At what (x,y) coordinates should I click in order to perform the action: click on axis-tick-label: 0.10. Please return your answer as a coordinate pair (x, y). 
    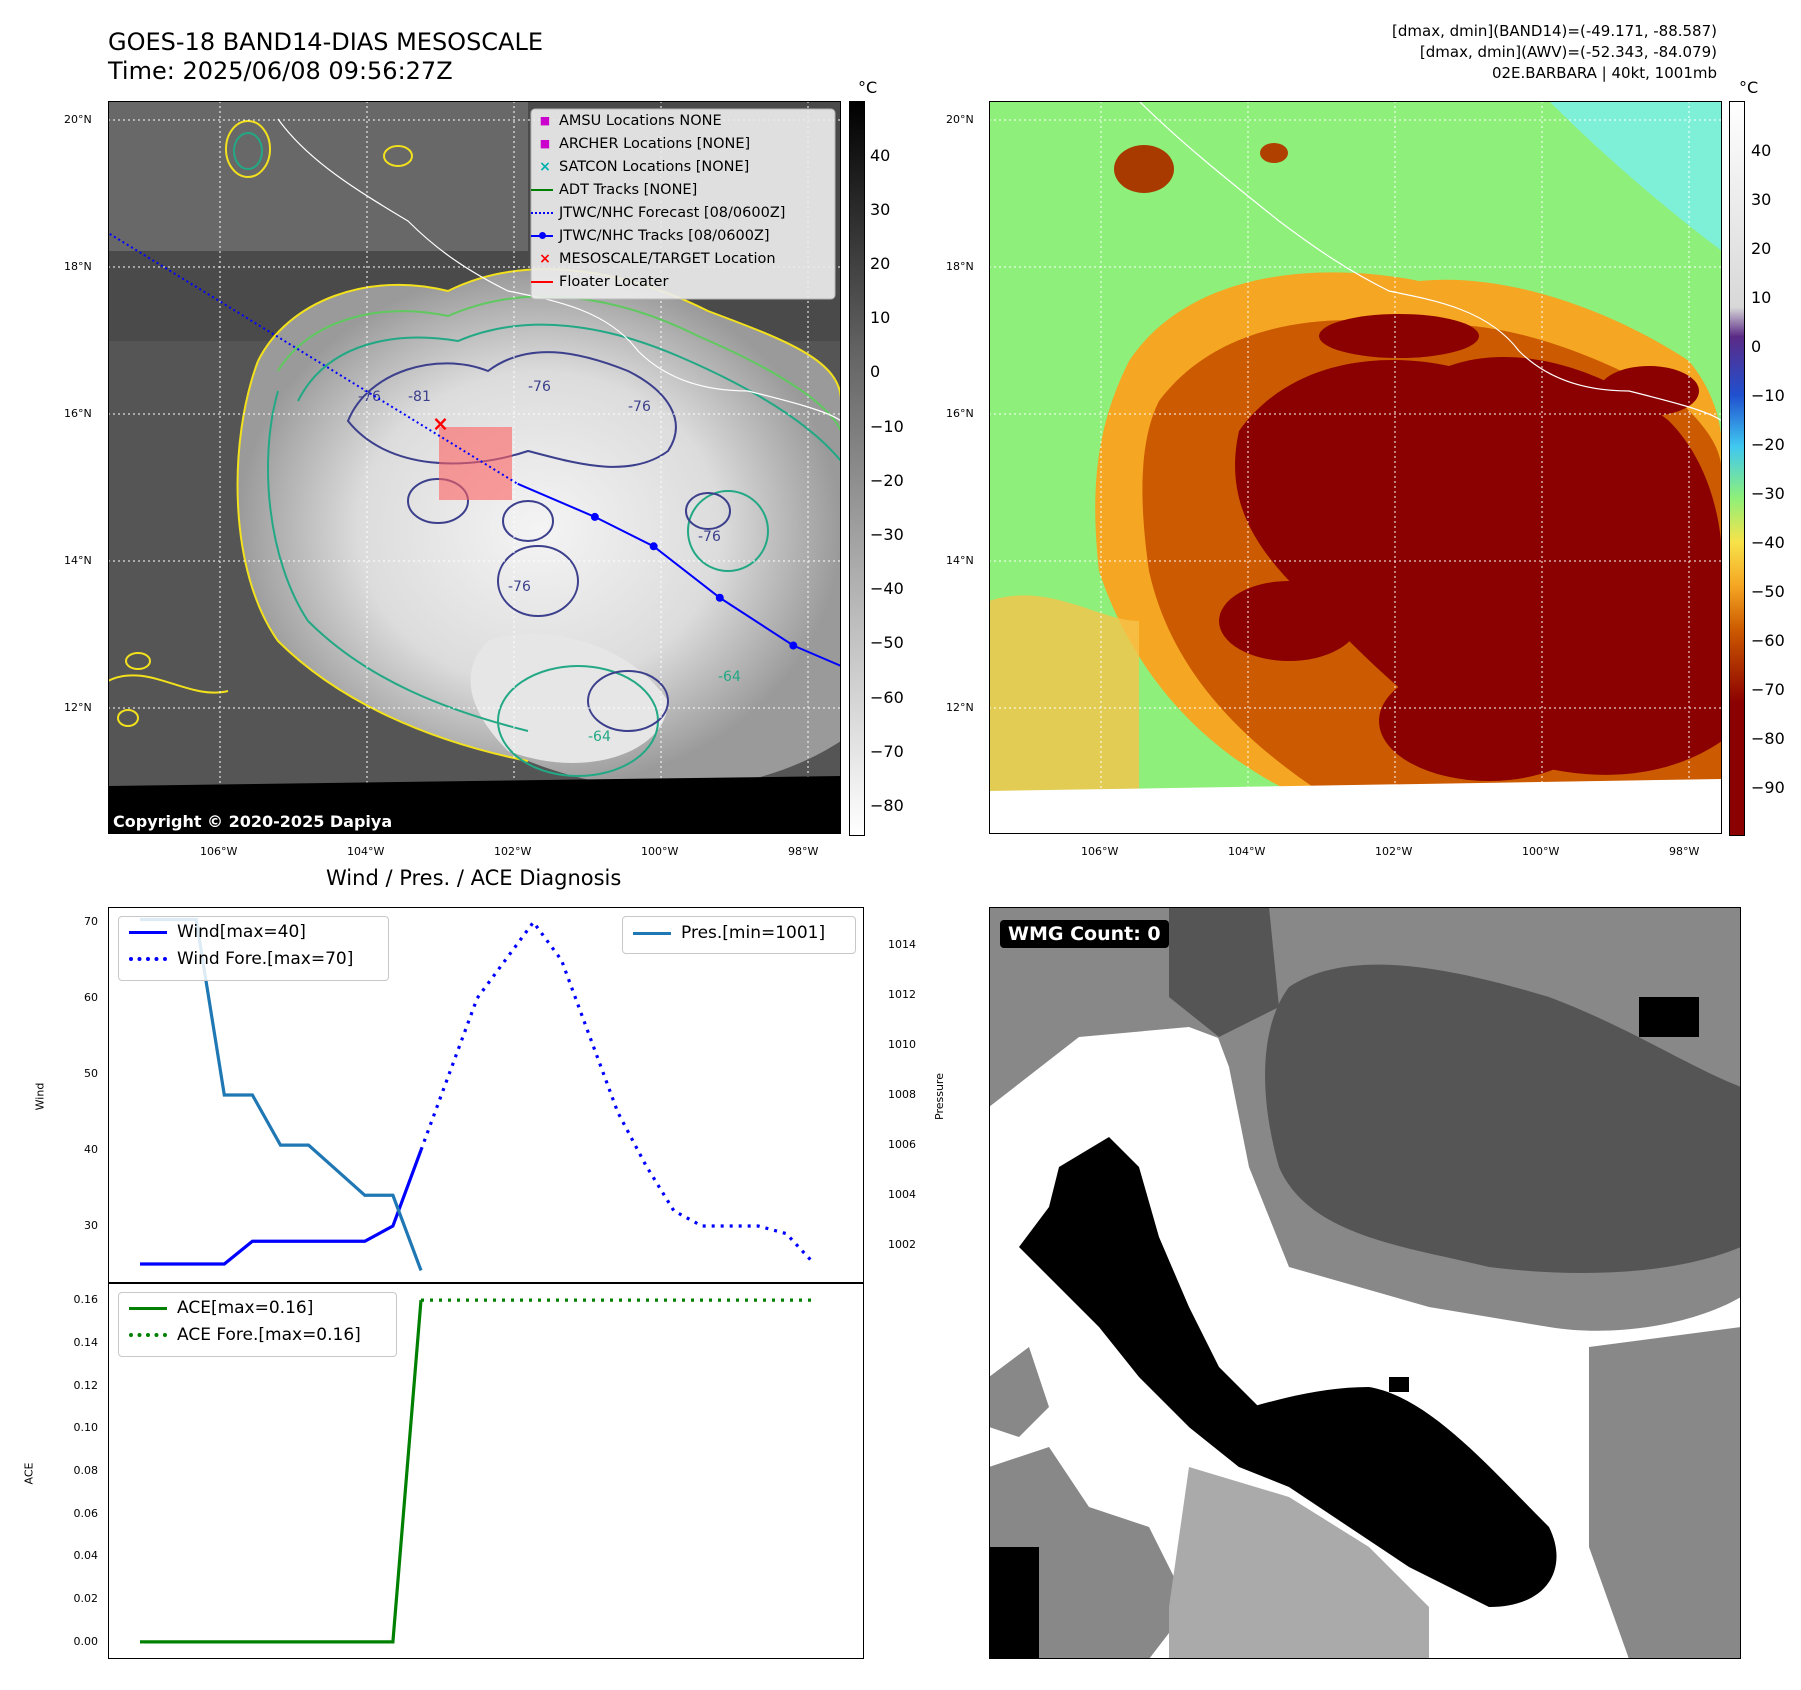
    Looking at the image, I should click on (86, 1428).